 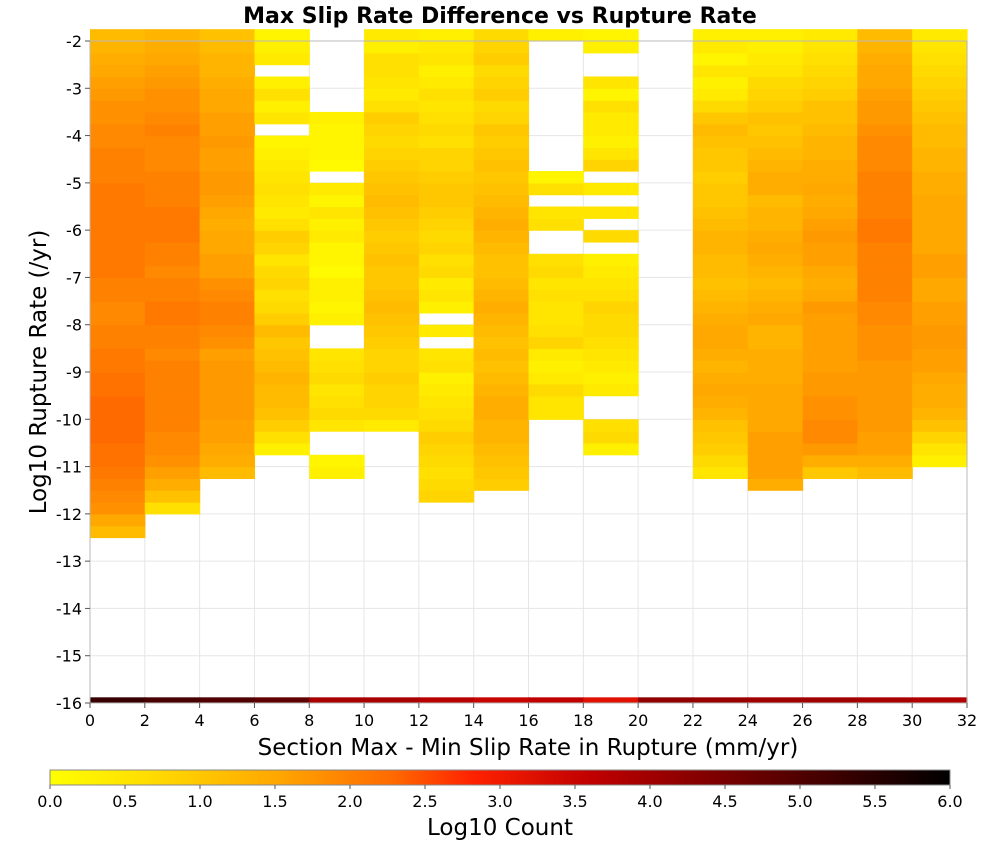 What do you see at coordinates (69, 514) in the screenshot?
I see `y-tick-label: -12` at bounding box center [69, 514].